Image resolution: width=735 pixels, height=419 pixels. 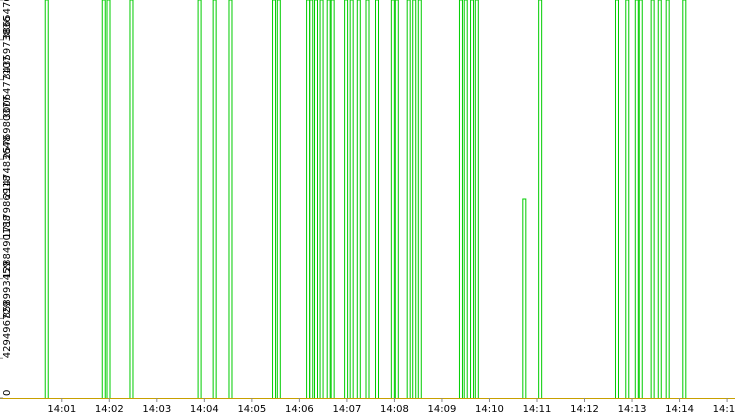 What do you see at coordinates (537, 409) in the screenshot?
I see `x-tick-label: 14:11` at bounding box center [537, 409].